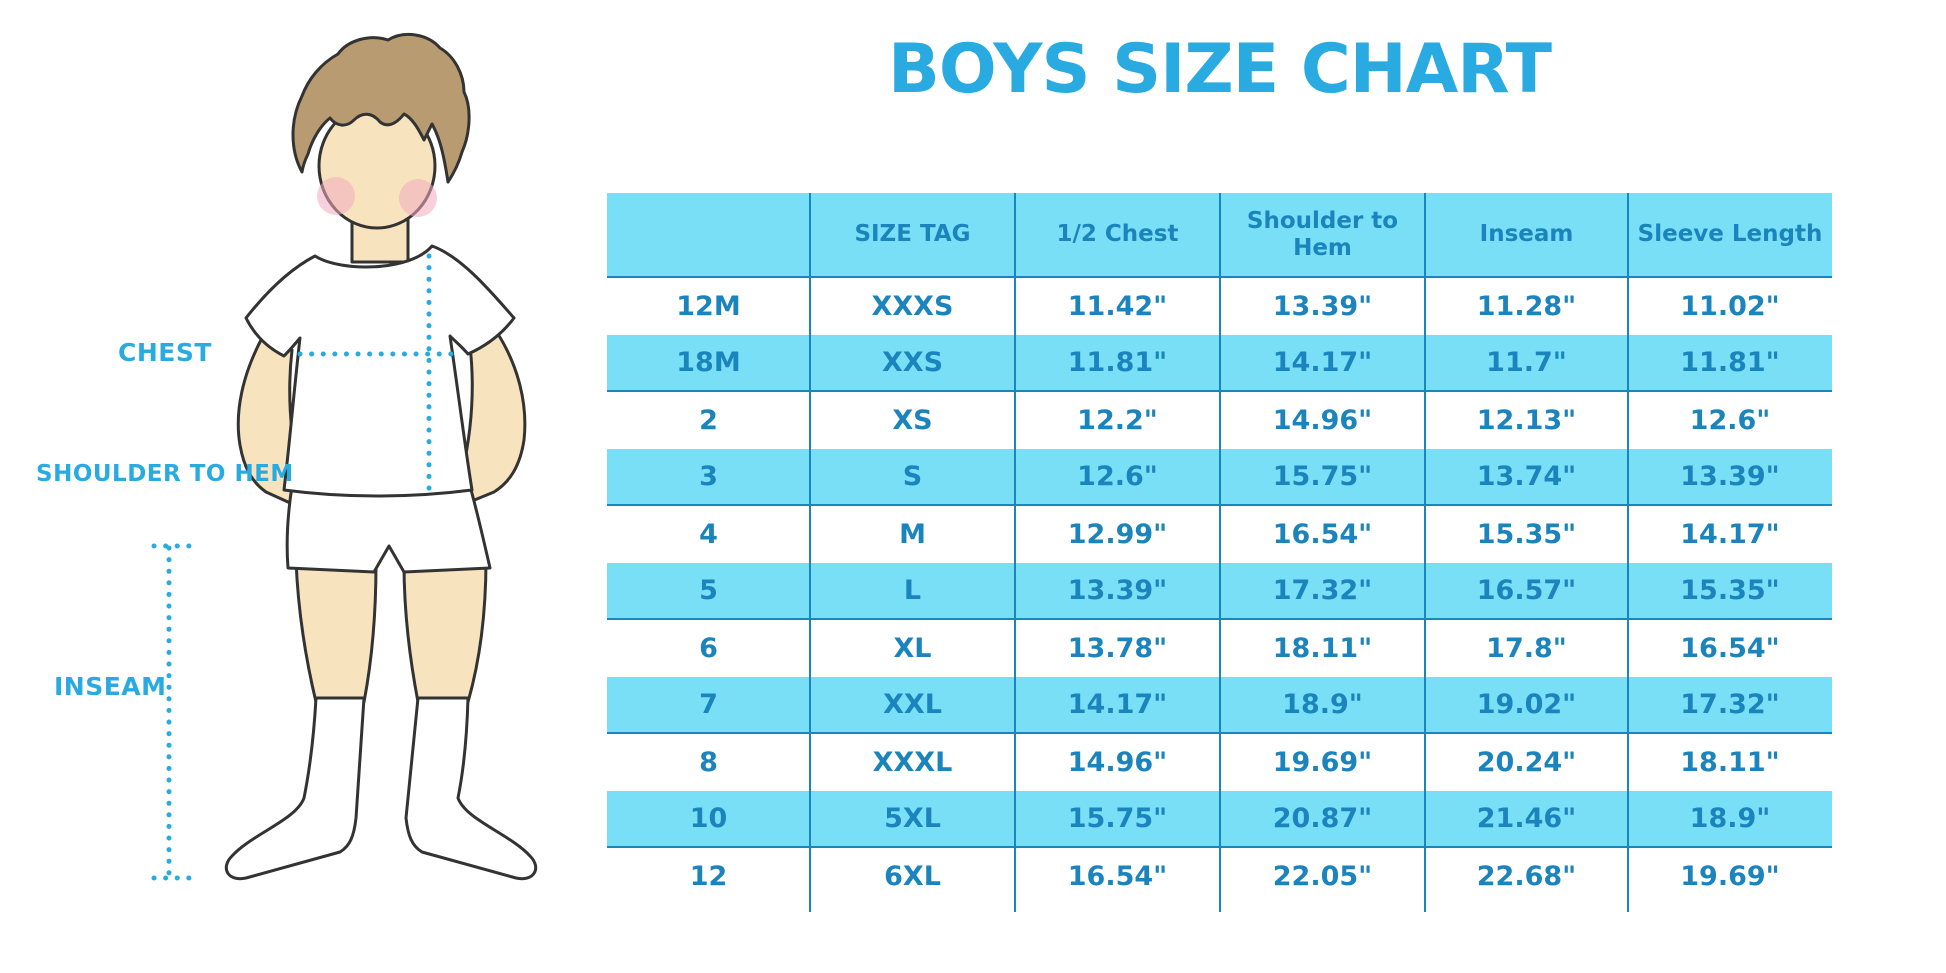  I want to click on table-cell: 11.28", so click(1526, 306).